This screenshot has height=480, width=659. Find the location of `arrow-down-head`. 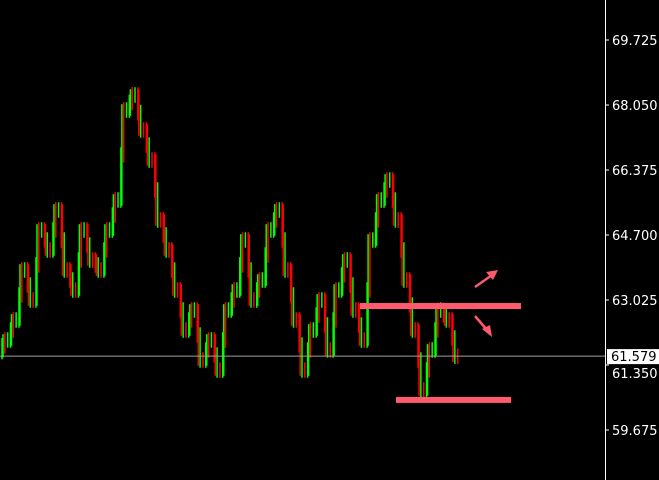

arrow-down-head is located at coordinates (487, 331).